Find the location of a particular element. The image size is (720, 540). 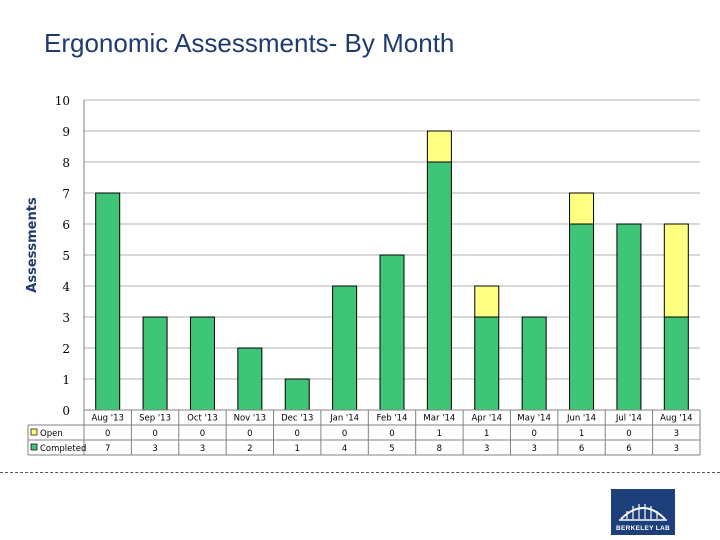

y-tick-label: 2 is located at coordinates (66, 349).